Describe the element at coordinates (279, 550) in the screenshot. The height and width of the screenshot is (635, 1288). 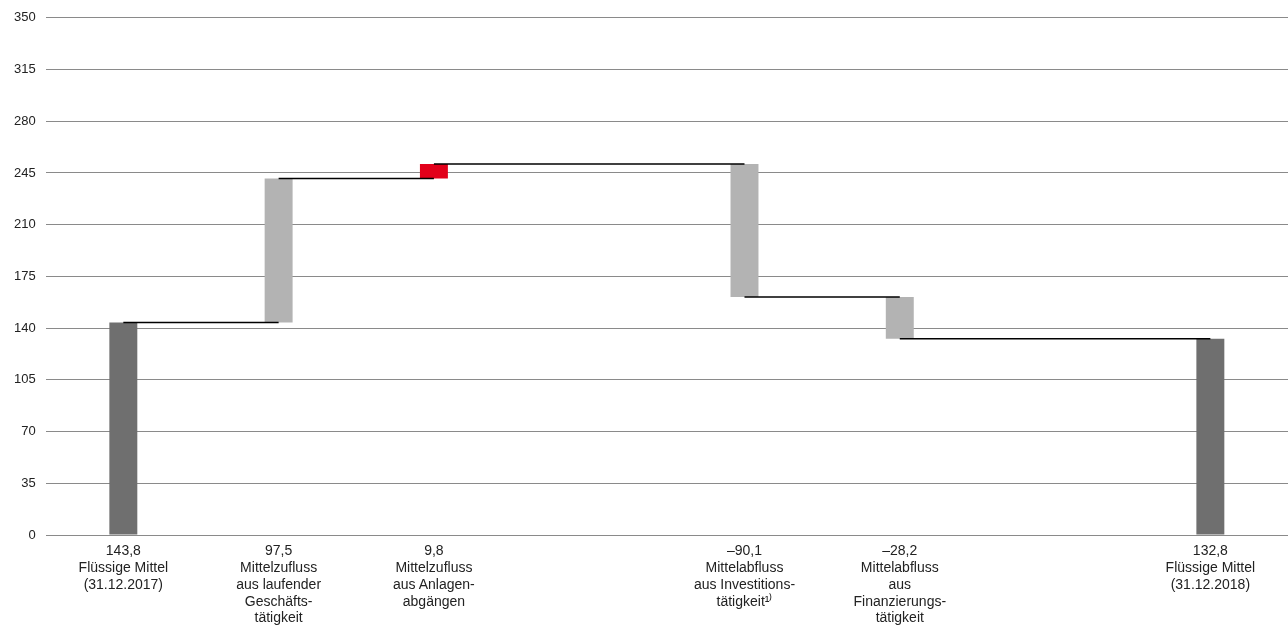
I see `data-label: 97,5` at that location.